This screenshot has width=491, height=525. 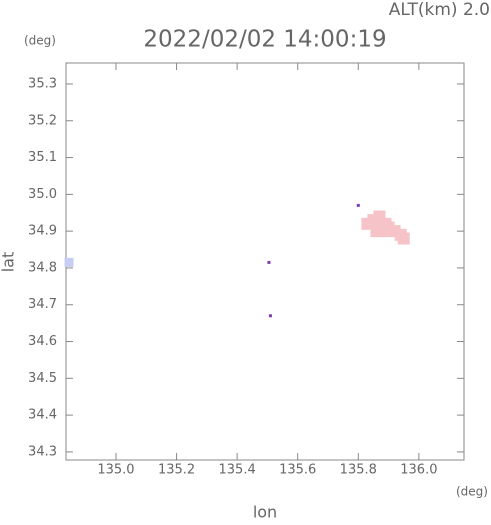 What do you see at coordinates (358, 470) in the screenshot?
I see `x-tick-label: 135.8` at bounding box center [358, 470].